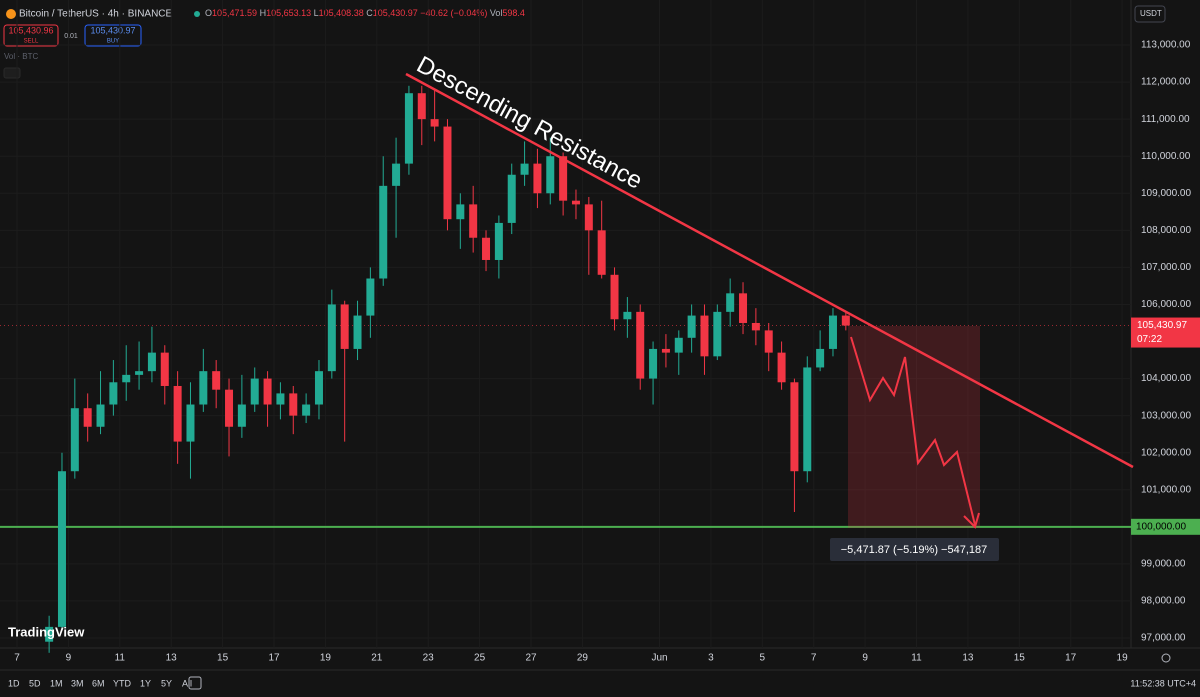  Describe the element at coordinates (17, 658) in the screenshot. I see `x-tick-label: 7` at that location.